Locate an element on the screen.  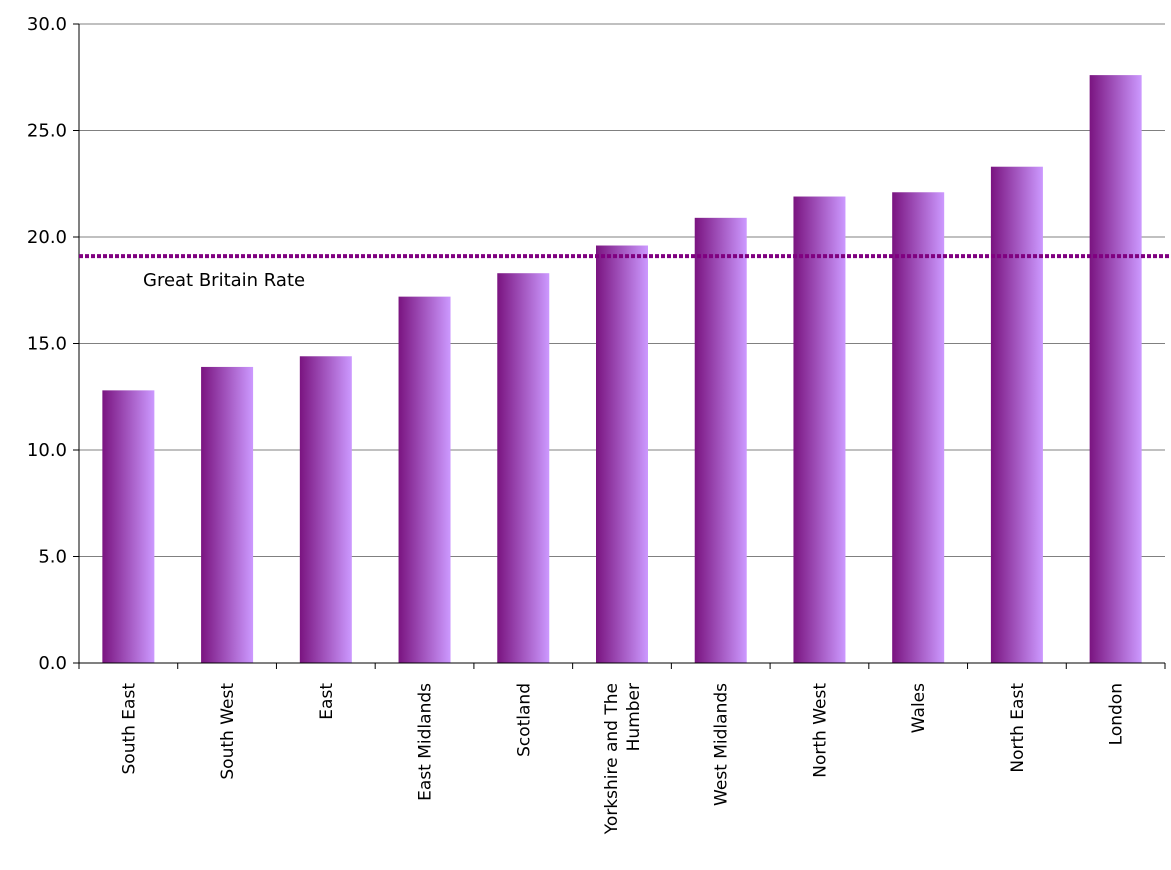
y-tick-label: 20.0 is located at coordinates (47, 237).